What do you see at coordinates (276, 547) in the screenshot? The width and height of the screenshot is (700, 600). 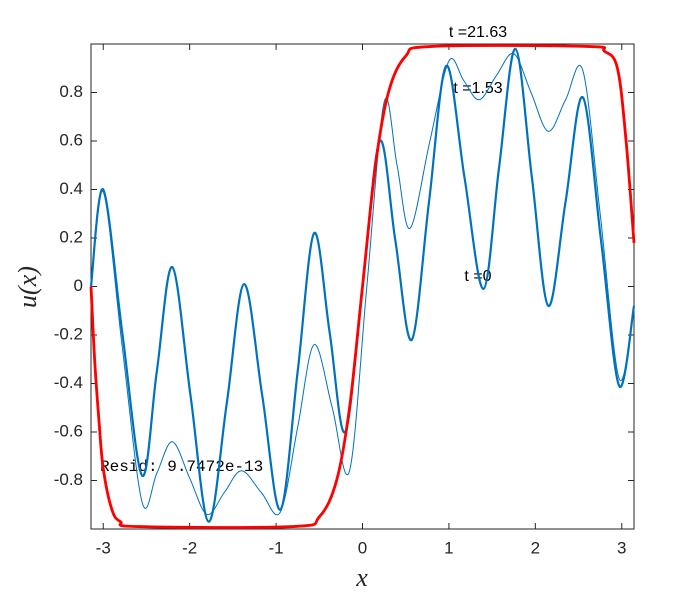 I see `x-tick-label: -1` at bounding box center [276, 547].